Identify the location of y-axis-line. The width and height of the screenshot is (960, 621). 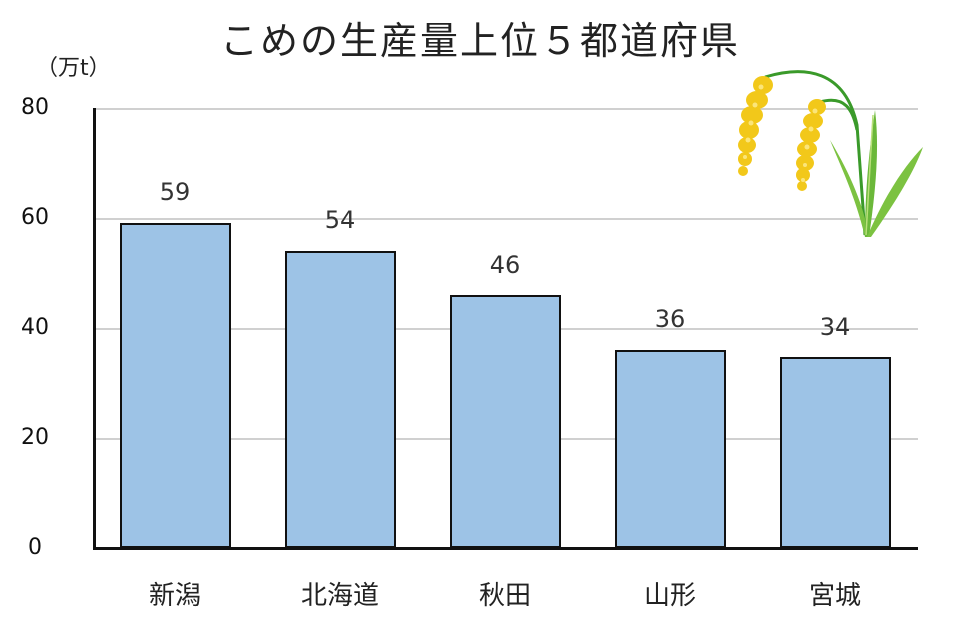
(94, 328).